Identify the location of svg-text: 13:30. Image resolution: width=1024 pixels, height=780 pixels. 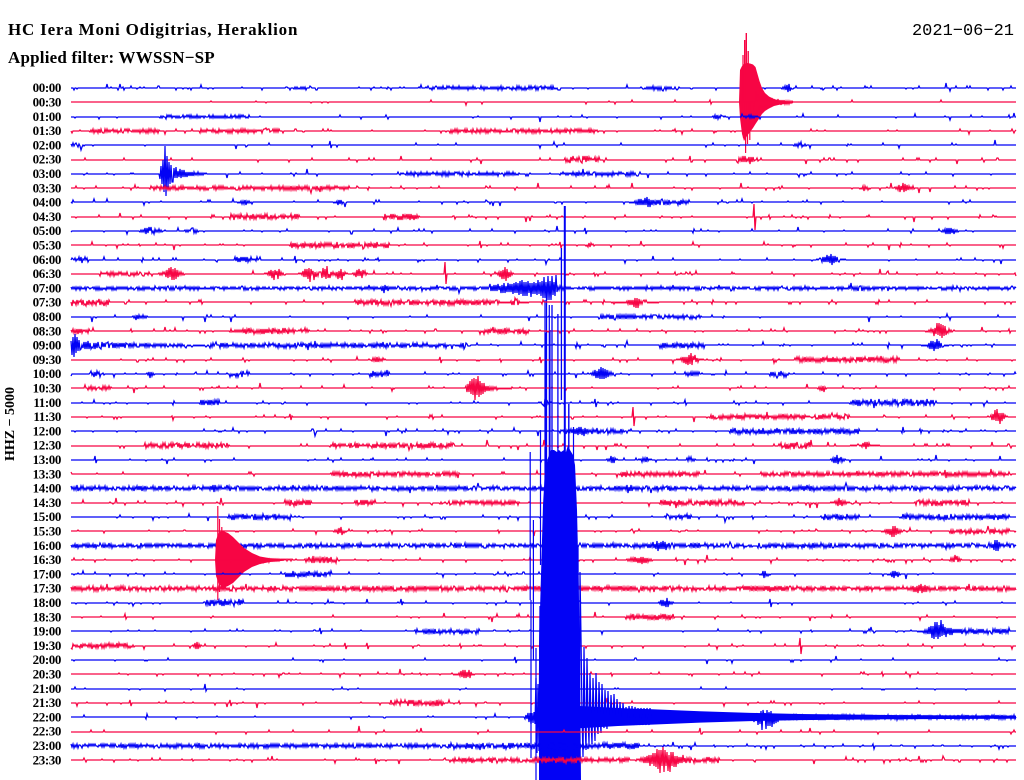
(47, 473).